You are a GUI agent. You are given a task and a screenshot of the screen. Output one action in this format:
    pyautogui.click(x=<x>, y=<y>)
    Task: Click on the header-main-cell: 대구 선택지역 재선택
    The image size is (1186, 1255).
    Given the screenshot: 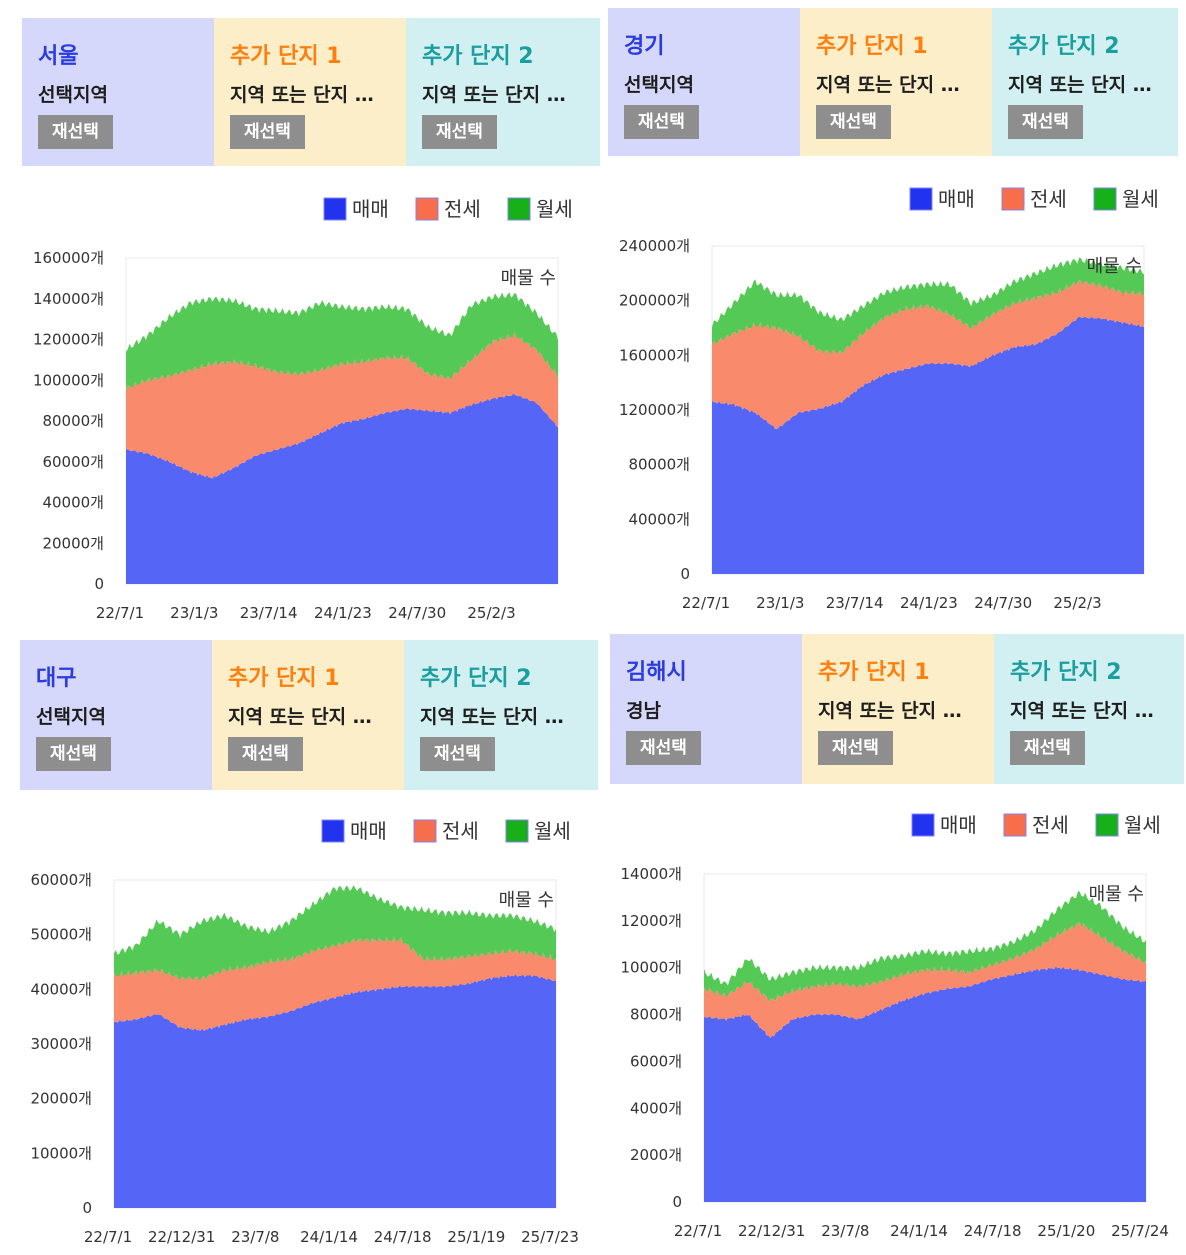 What is the action you would take?
    pyautogui.click(x=116, y=715)
    